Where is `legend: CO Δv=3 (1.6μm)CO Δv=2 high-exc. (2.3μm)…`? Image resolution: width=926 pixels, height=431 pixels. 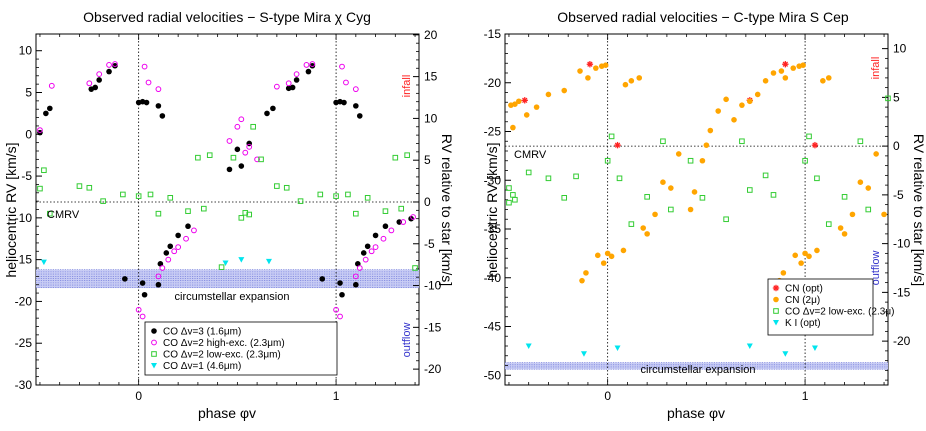
legend: CO Δv=3 (1.6μm)CO Δv=2 high-exc. (2.3μm)… is located at coordinates (241, 348).